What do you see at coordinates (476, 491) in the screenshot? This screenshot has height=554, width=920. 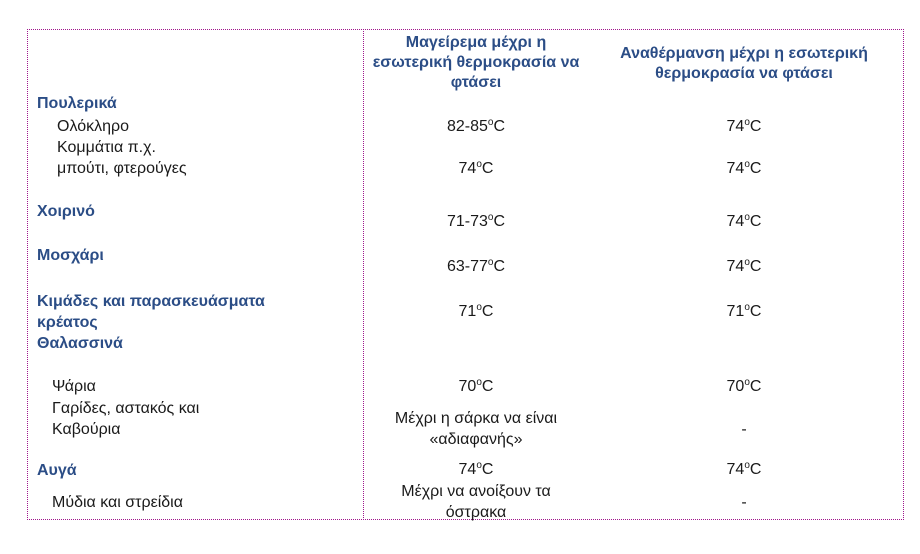 I see `cook-note-mussels-1: Μέχρι να ανοίξουν τα` at bounding box center [476, 491].